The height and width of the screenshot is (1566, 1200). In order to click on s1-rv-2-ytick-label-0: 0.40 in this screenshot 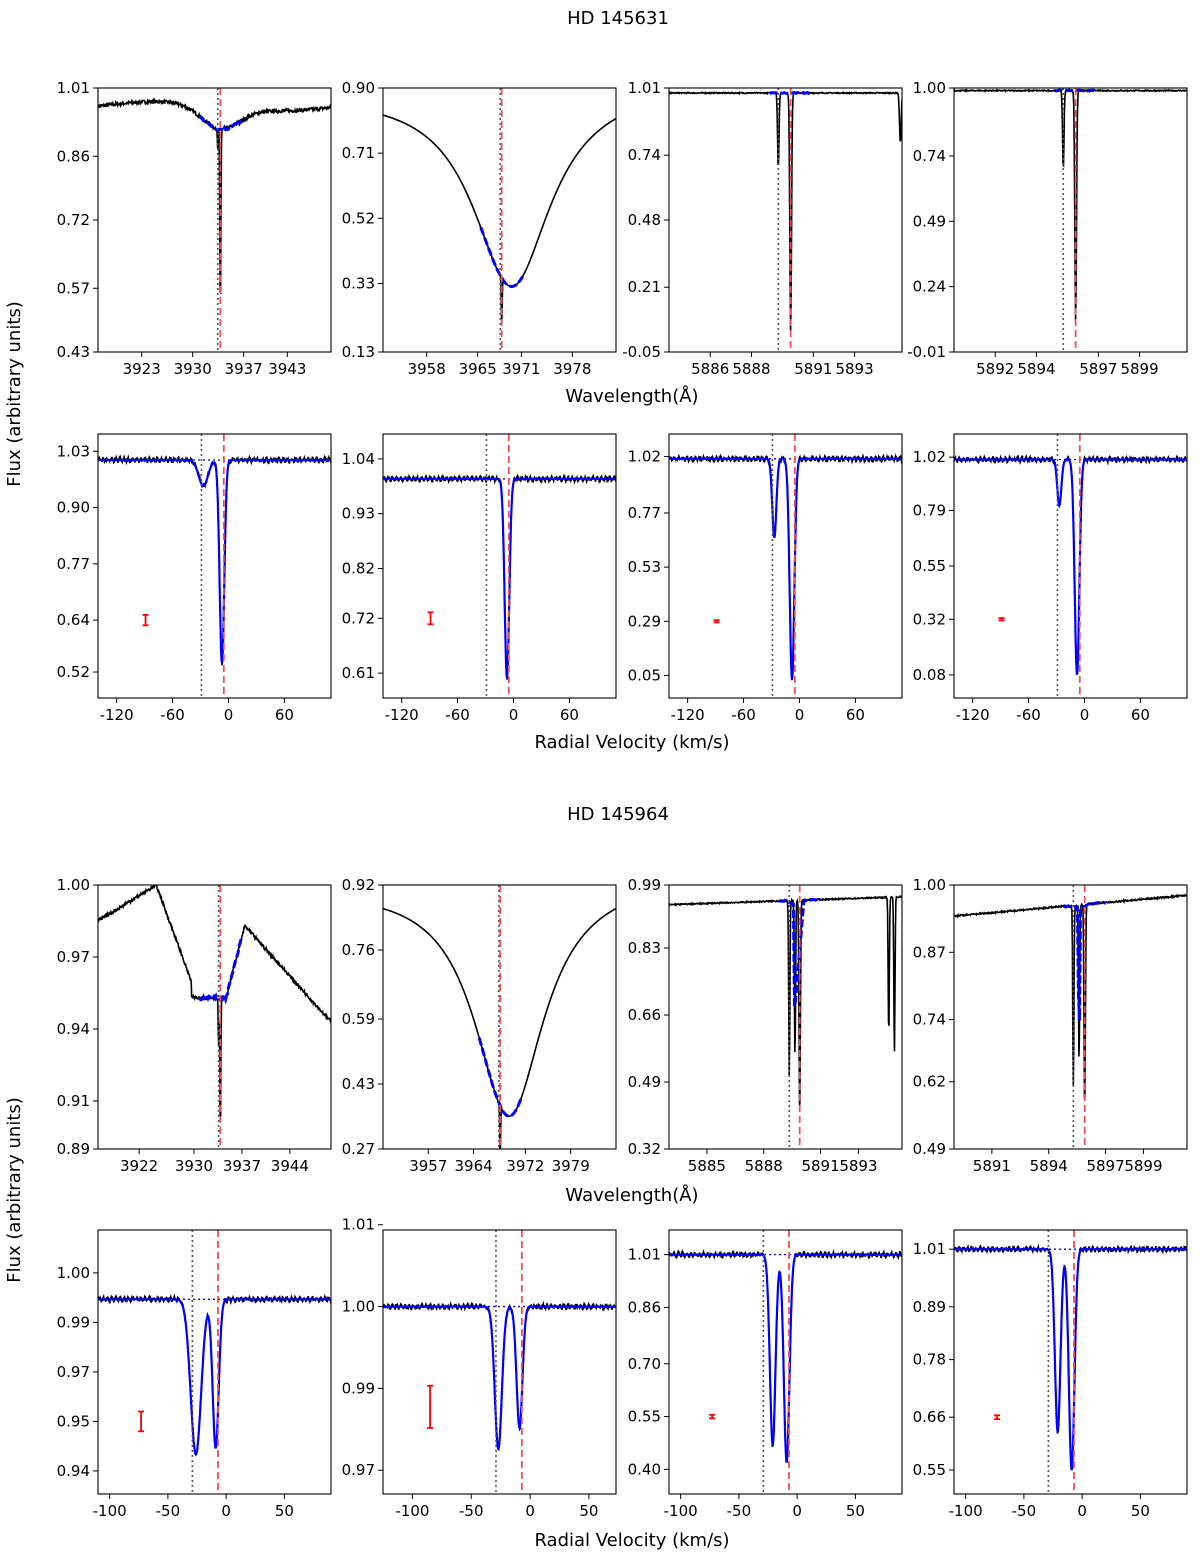, I will do `click(644, 1469)`.